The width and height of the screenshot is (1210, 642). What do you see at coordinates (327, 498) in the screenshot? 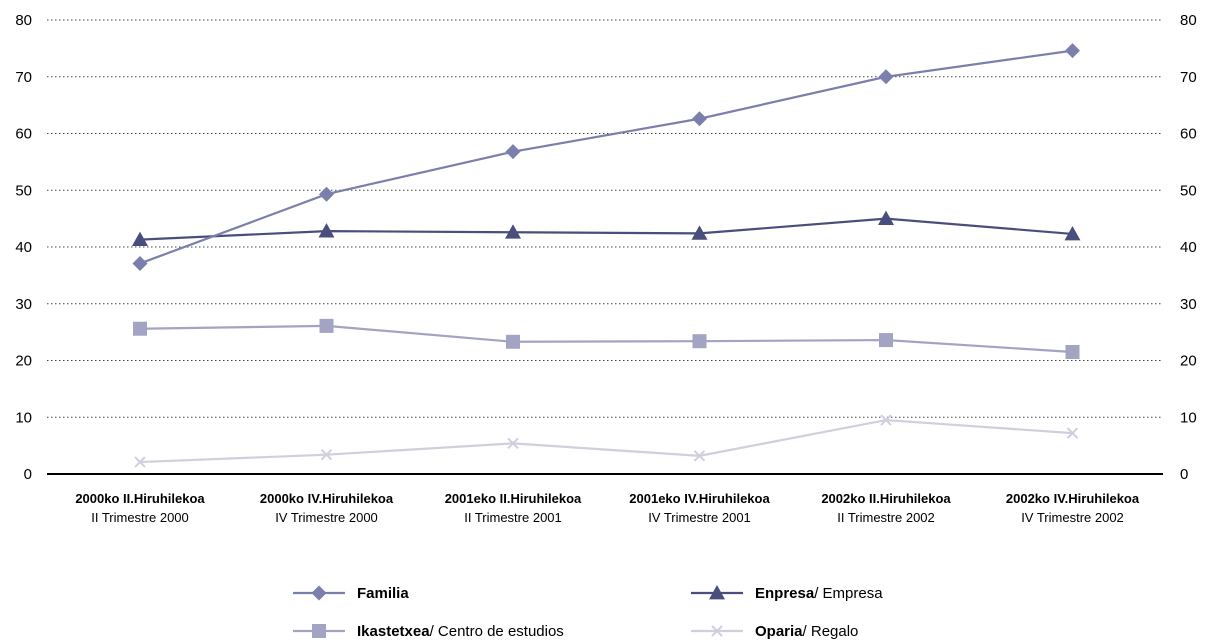
I see `x-category-label: 2000ko IV.Hiruhilekoa` at bounding box center [327, 498].